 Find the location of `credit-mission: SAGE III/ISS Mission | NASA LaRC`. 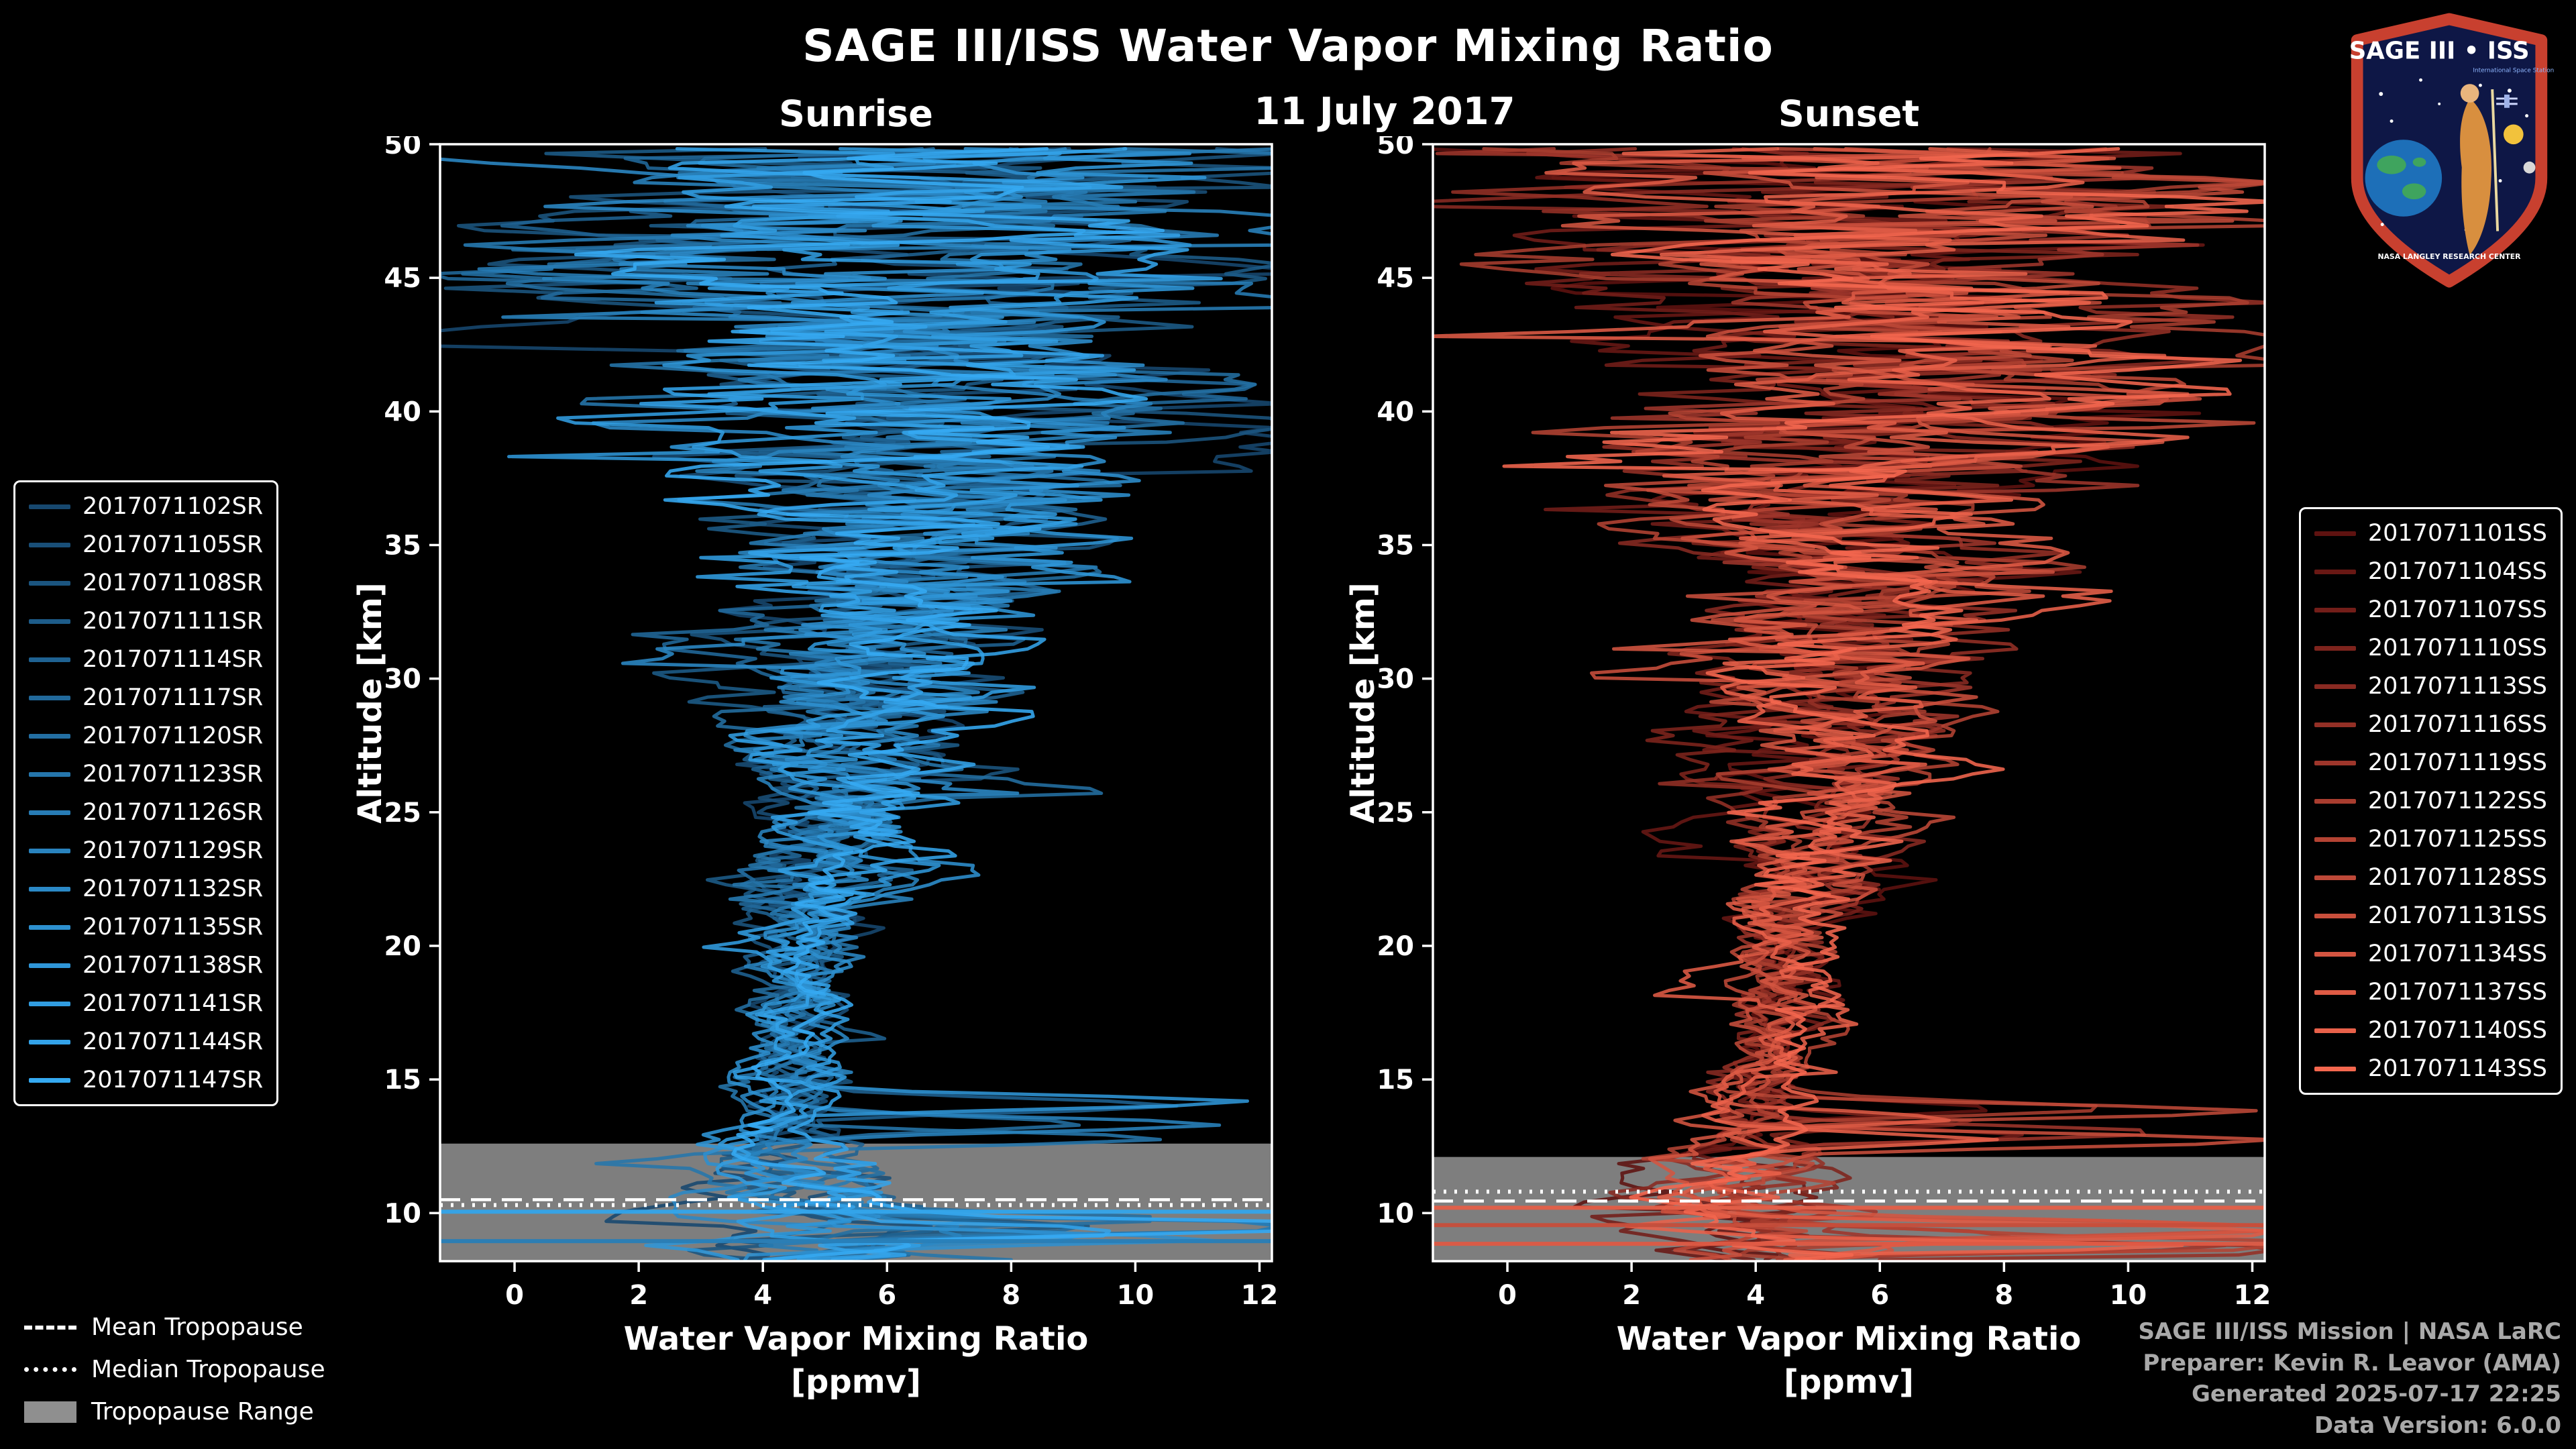

credit-mission: SAGE III/ISS Mission | NASA LaRC is located at coordinates (2350, 1331).